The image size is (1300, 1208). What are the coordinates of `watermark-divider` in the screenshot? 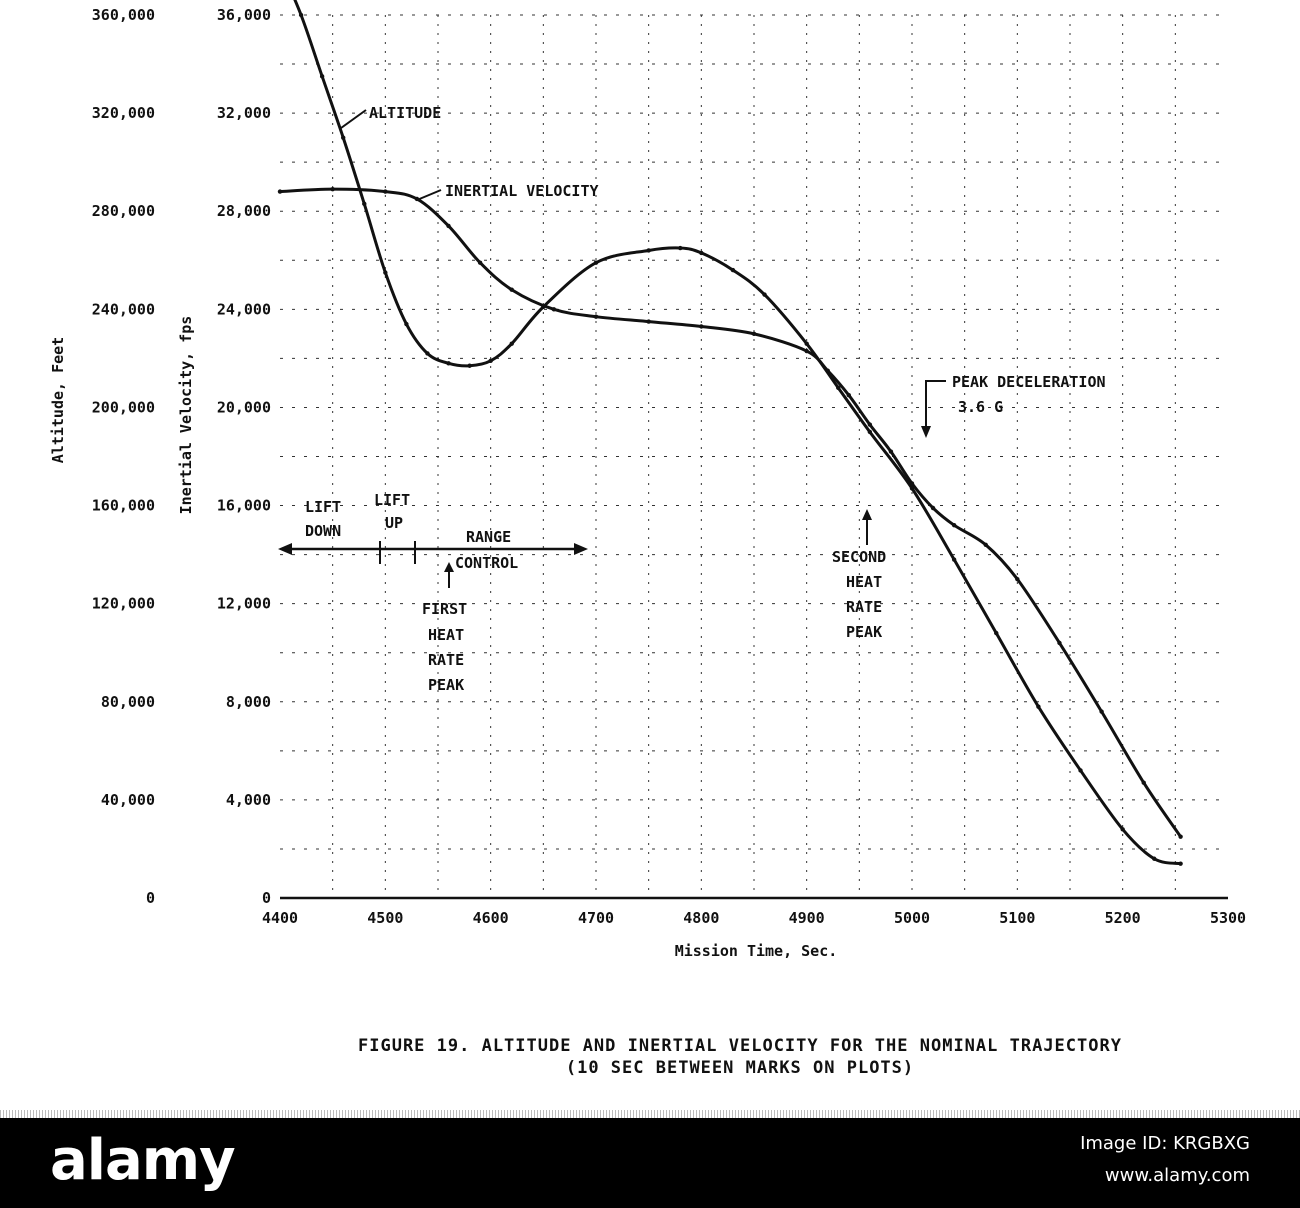 It's located at (650, 1114).